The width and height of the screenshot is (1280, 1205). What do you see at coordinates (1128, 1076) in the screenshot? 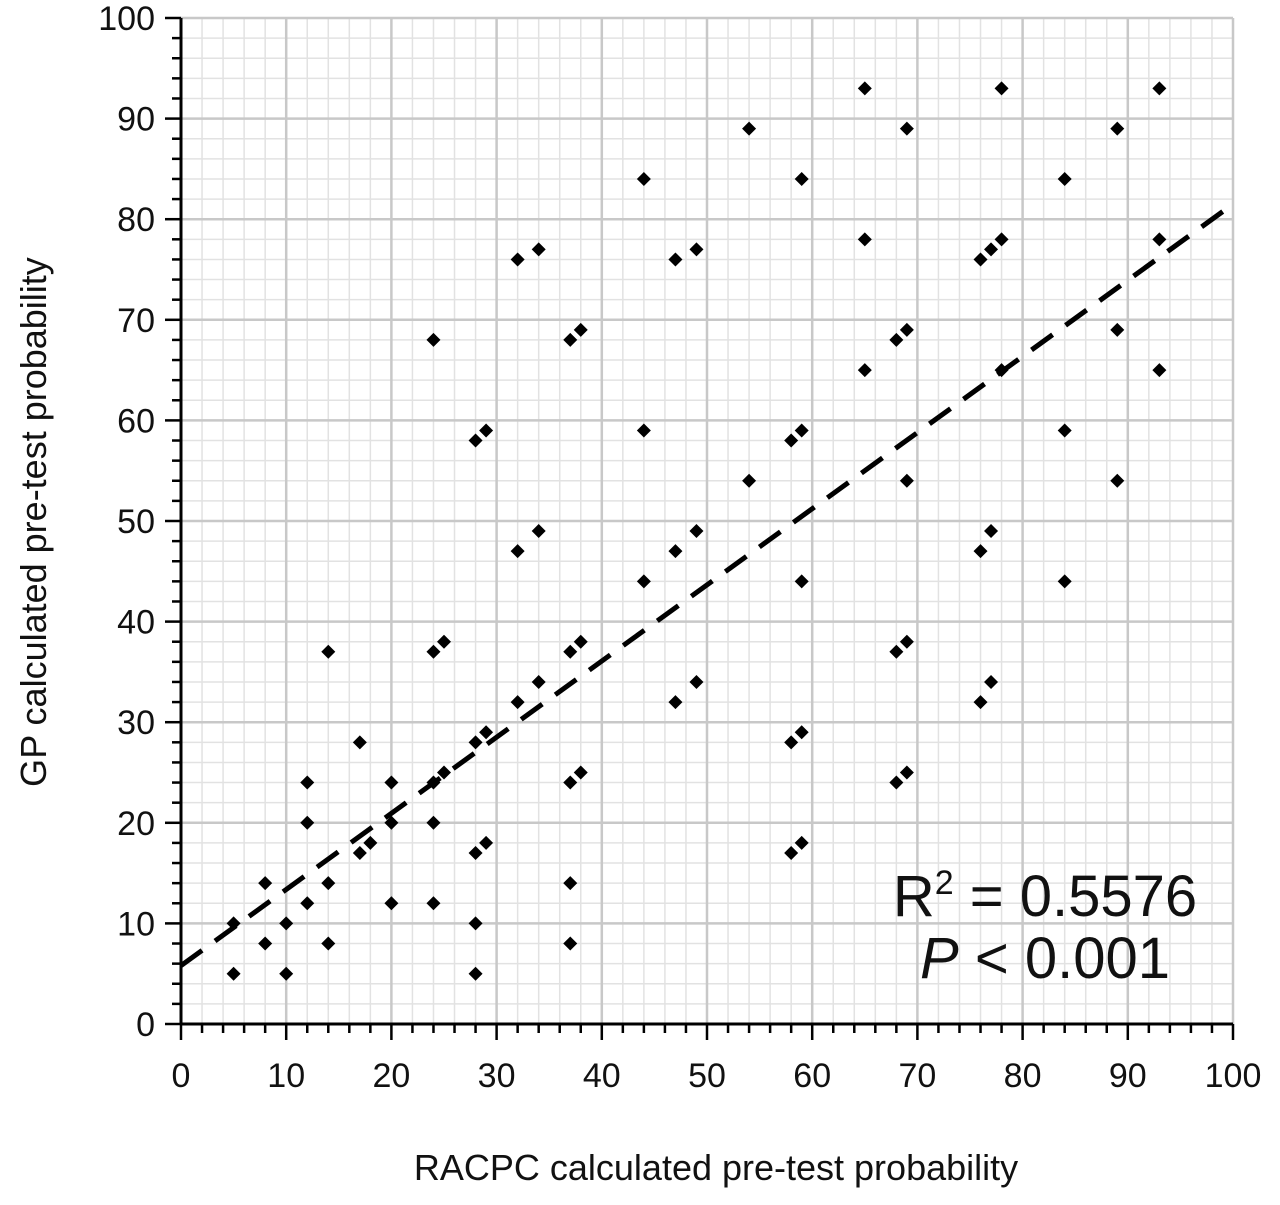
I see `x-tick-label: 90` at bounding box center [1128, 1076].